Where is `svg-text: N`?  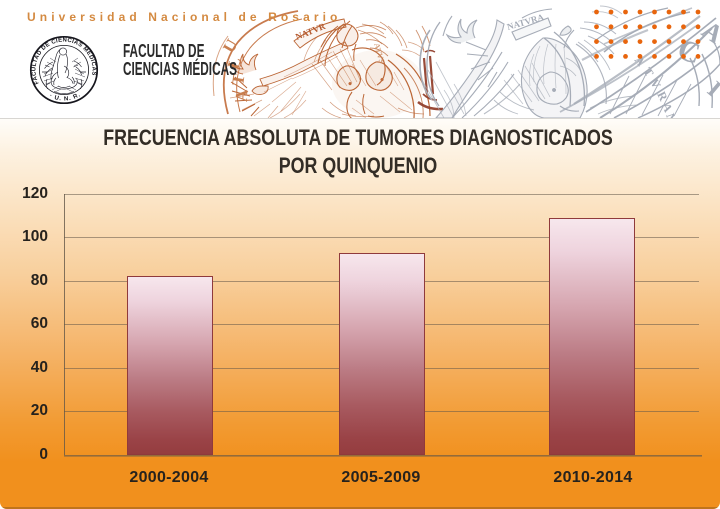 svg-text: N is located at coordinates (671, 115).